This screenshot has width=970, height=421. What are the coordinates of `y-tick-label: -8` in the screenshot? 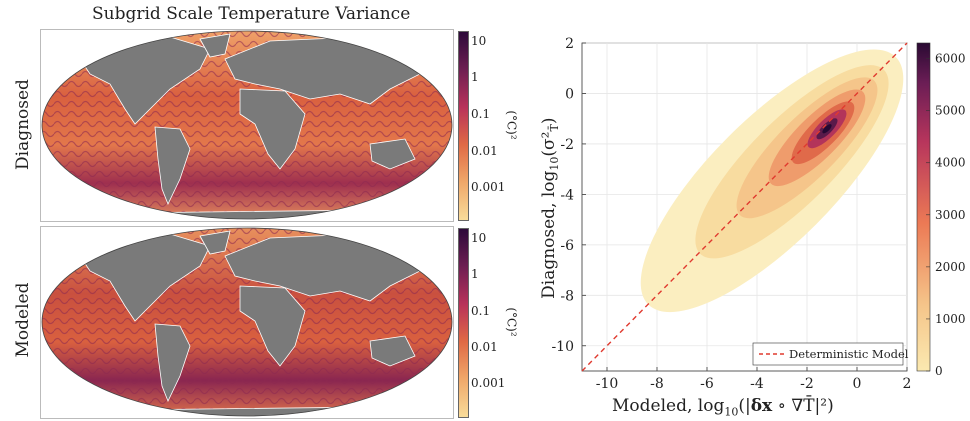 It's located at (567, 296).